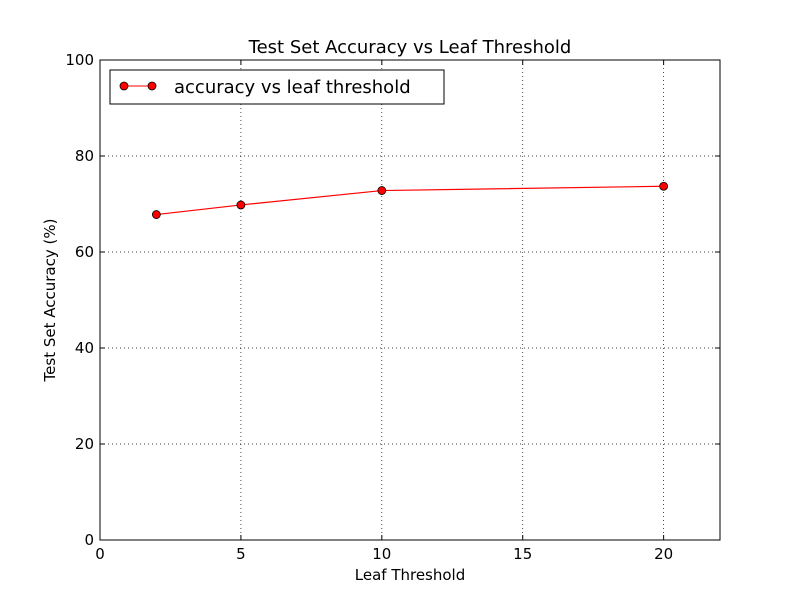  What do you see at coordinates (410, 47) in the screenshot?
I see `chart-title: Test Set Accuracy vs Leaf Threshold` at bounding box center [410, 47].